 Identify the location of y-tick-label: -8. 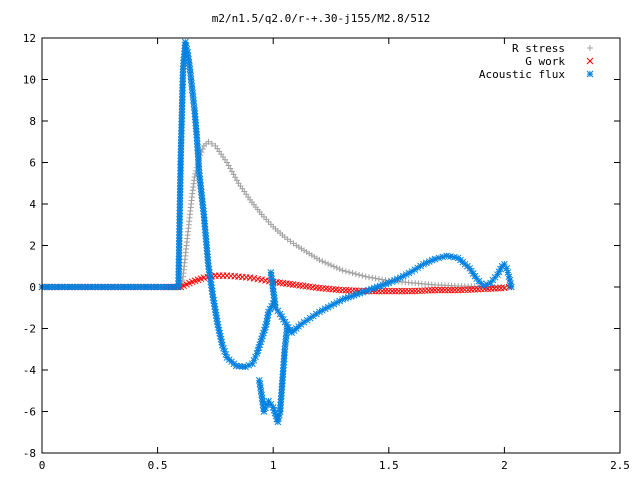
(29, 453).